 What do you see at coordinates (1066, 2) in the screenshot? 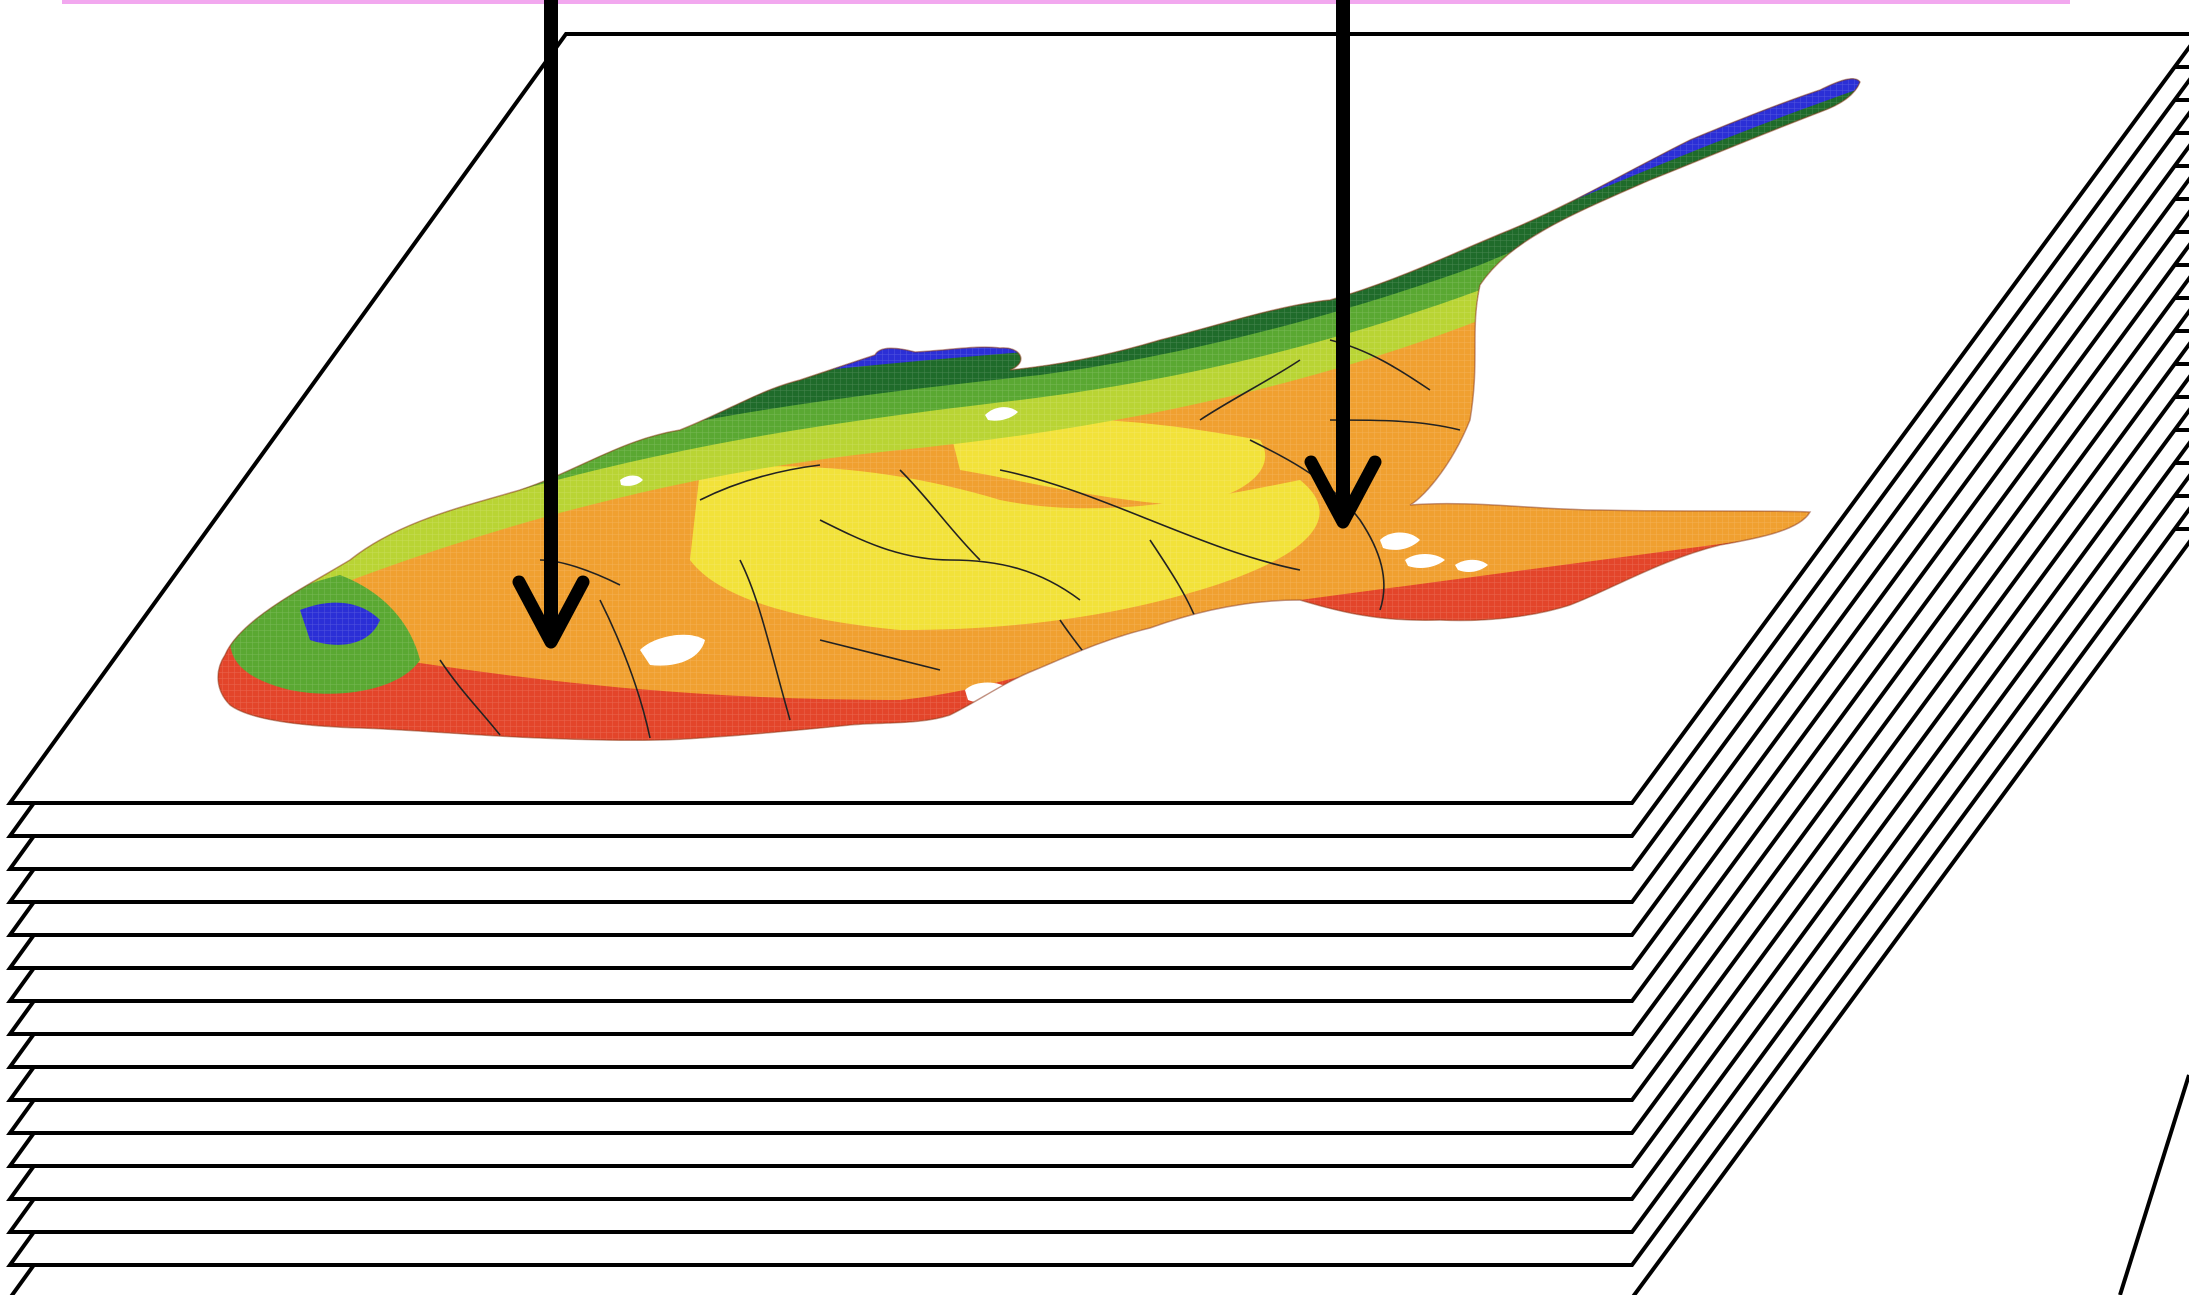
I see `top-highlight-bar` at bounding box center [1066, 2].